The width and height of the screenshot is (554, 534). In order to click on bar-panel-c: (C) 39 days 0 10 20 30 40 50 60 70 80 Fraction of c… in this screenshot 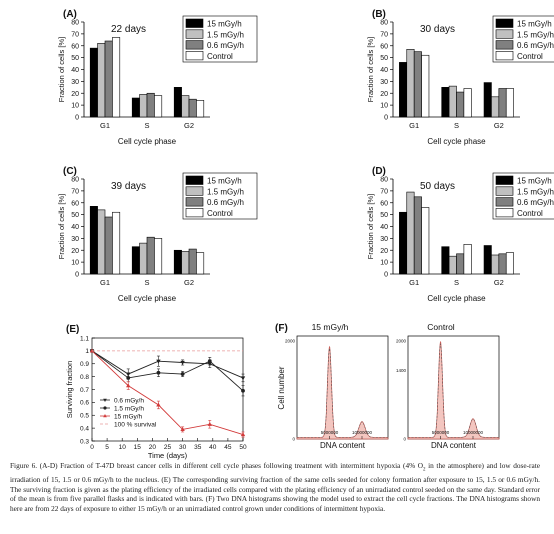, I will do `click(157, 234)`.